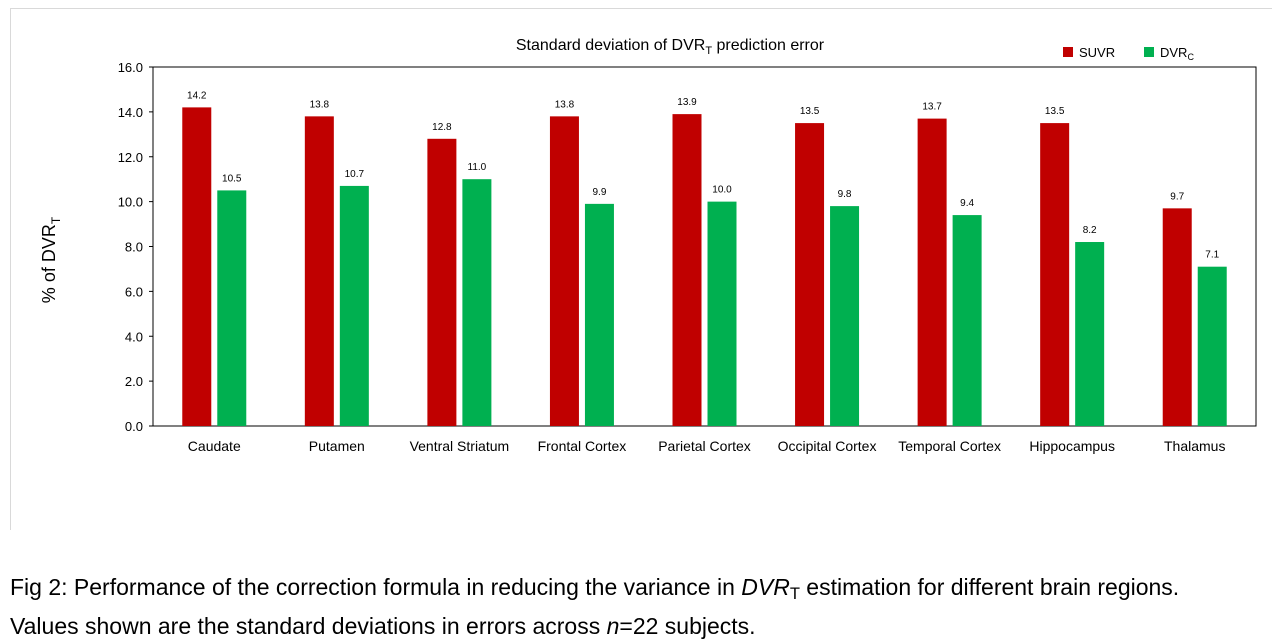 The width and height of the screenshot is (1280, 642). I want to click on x-tick-label: Frontal Cortex, so click(582, 446).